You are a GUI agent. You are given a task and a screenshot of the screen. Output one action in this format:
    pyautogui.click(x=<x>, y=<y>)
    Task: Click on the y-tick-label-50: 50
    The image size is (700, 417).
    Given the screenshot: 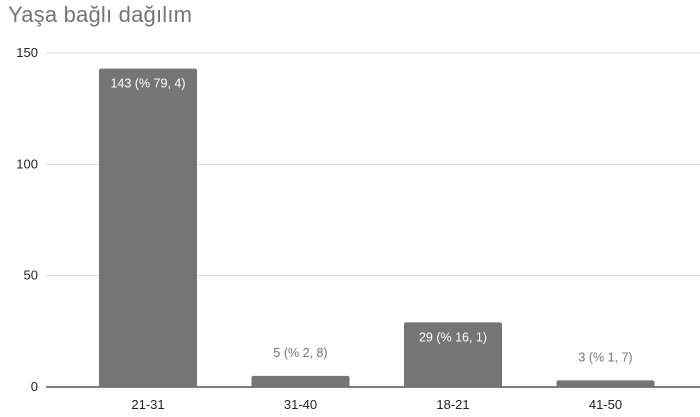 What is the action you would take?
    pyautogui.click(x=31, y=275)
    